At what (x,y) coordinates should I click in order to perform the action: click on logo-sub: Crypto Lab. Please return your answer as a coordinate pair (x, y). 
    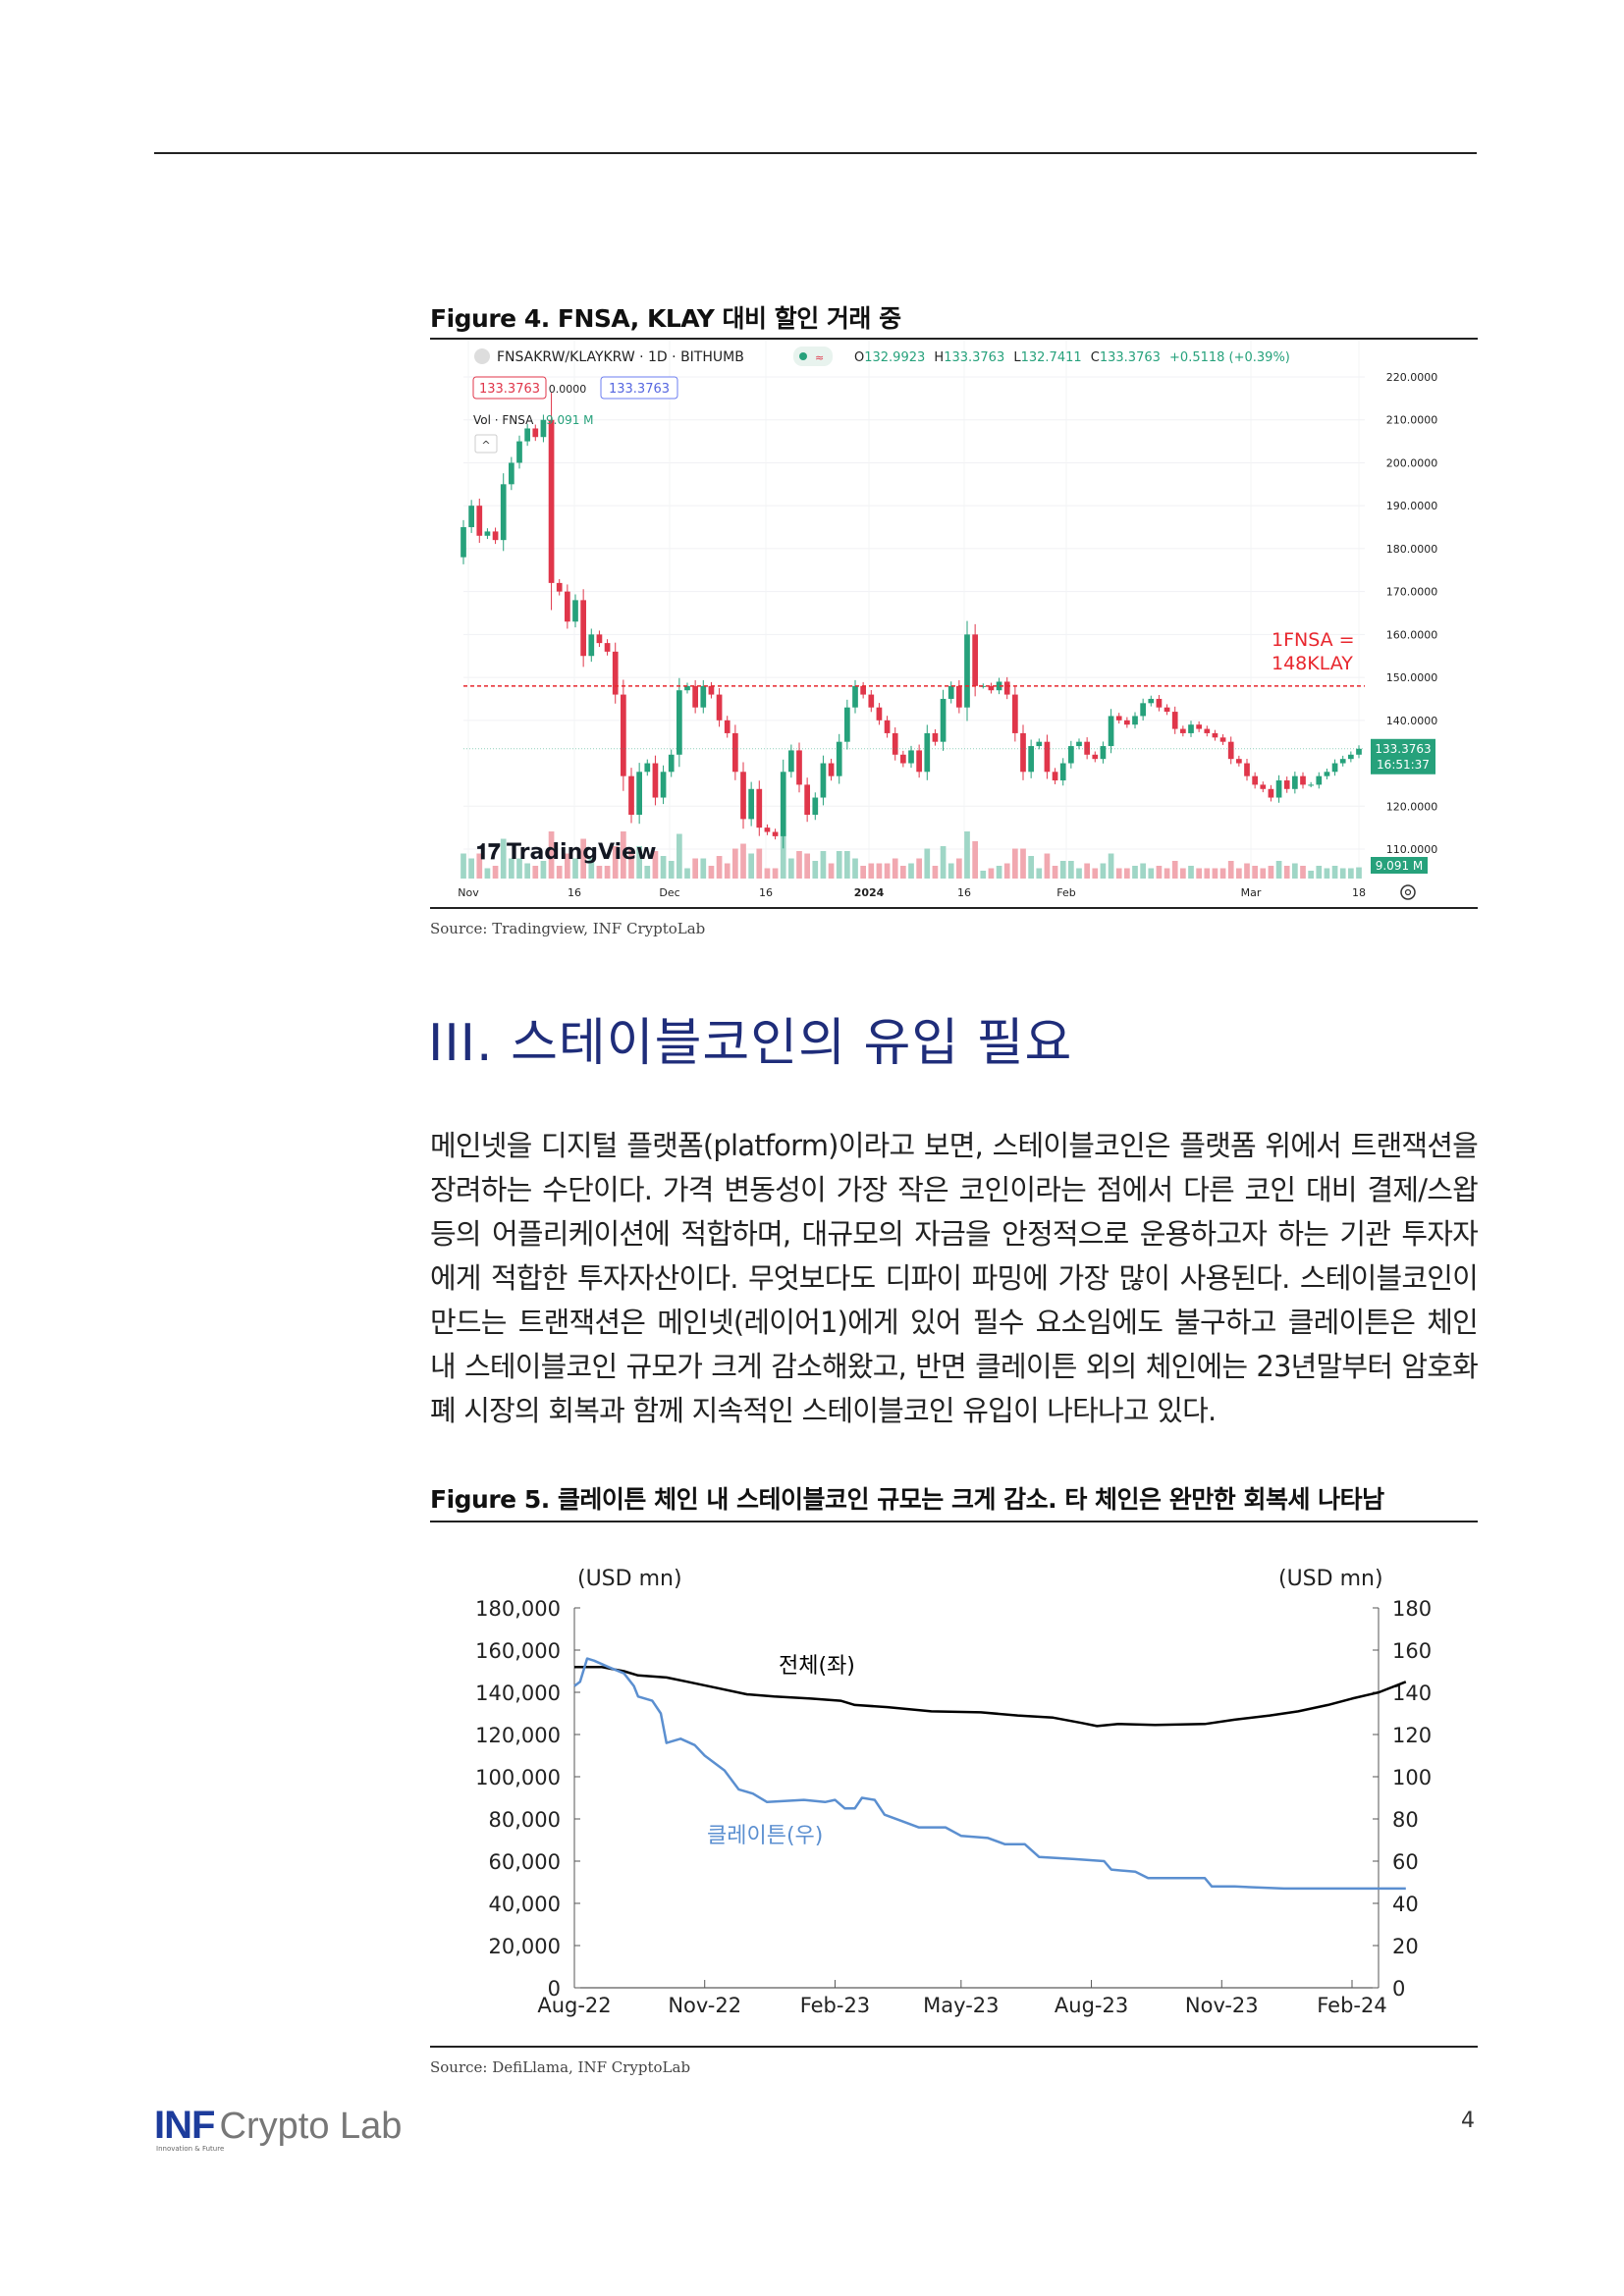
    Looking at the image, I should click on (311, 2126).